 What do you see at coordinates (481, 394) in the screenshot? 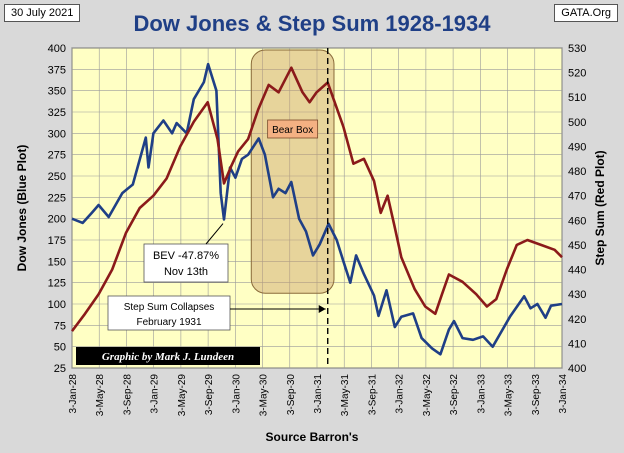
I see `x-tick-label: 3-Jan-33` at bounding box center [481, 394].